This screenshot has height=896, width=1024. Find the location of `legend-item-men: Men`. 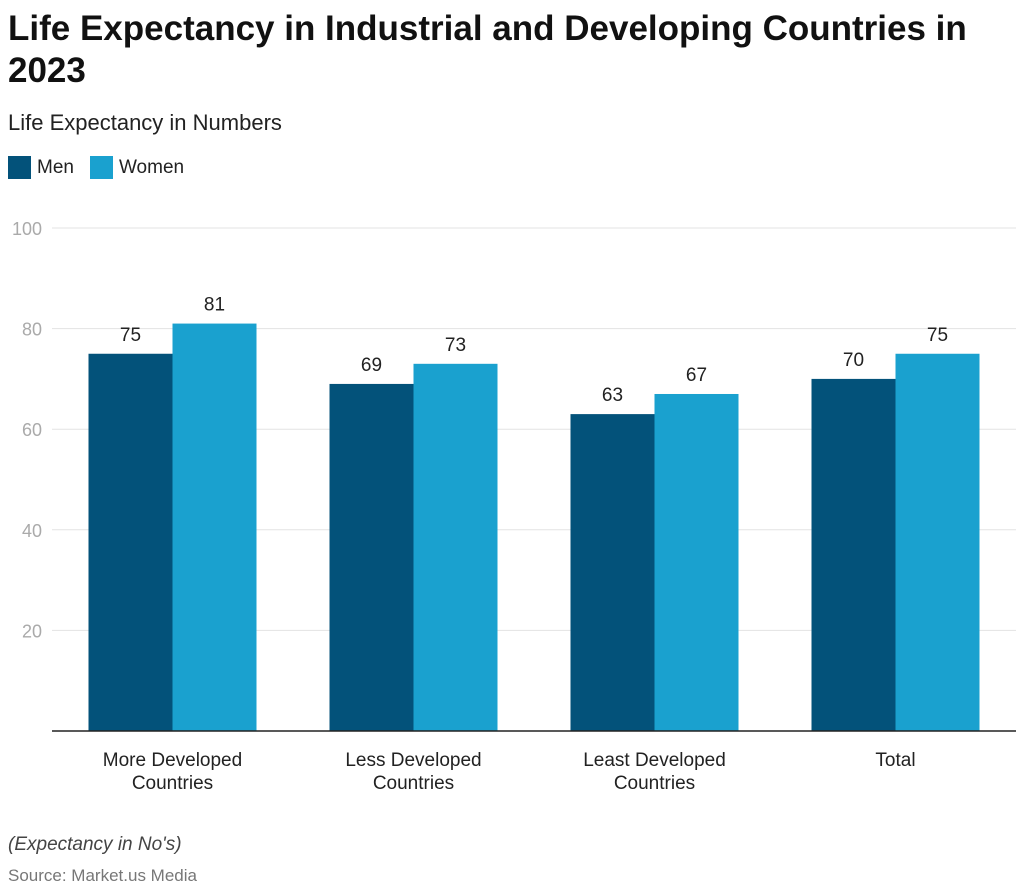

legend-item-men: Men is located at coordinates (41, 167).